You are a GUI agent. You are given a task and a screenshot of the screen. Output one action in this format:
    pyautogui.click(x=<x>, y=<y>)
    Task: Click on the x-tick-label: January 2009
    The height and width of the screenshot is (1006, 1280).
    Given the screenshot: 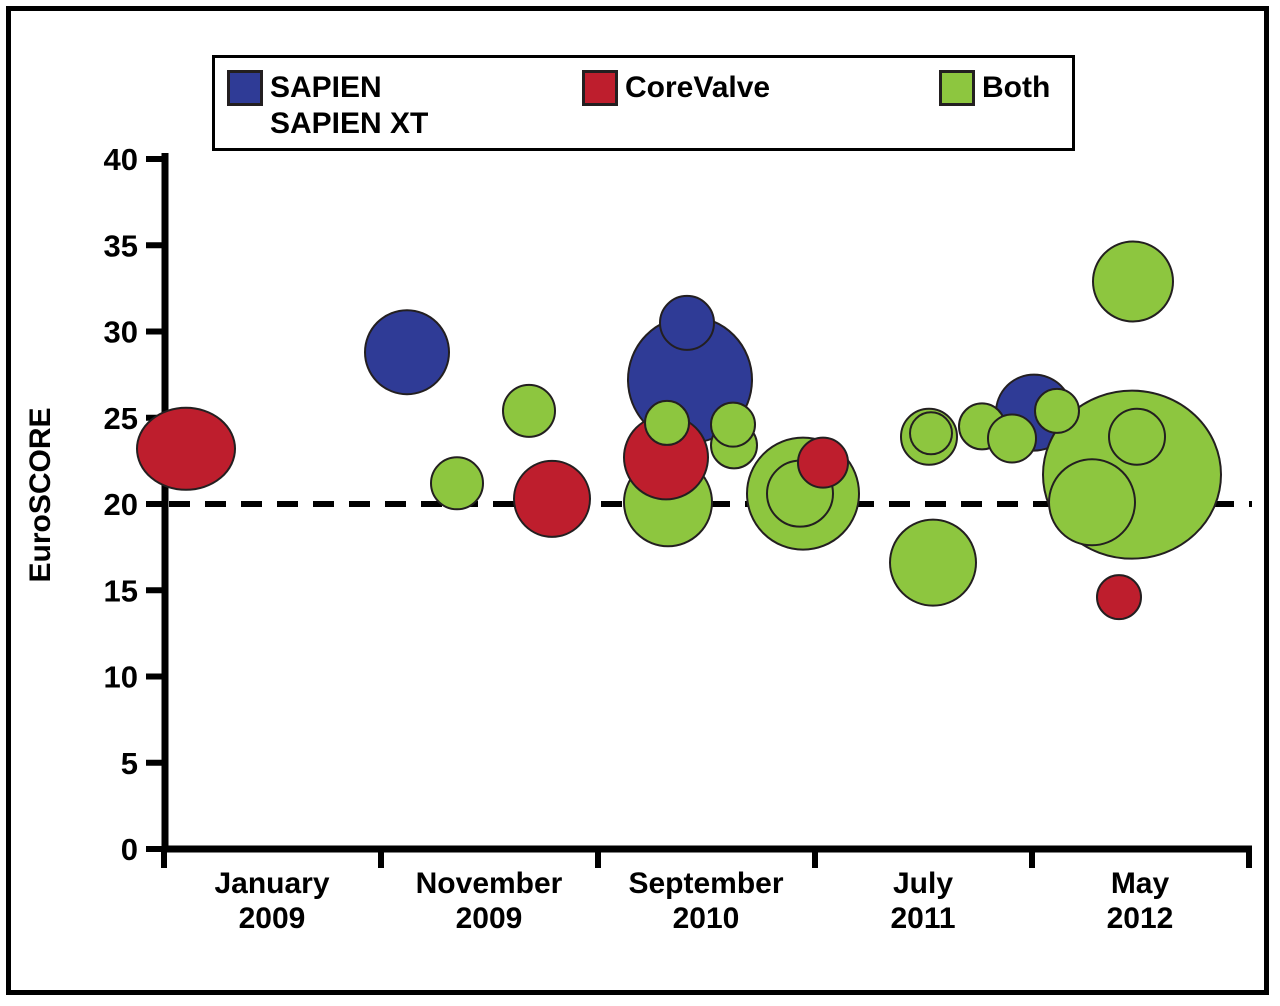 What is the action you would take?
    pyautogui.click(x=271, y=901)
    